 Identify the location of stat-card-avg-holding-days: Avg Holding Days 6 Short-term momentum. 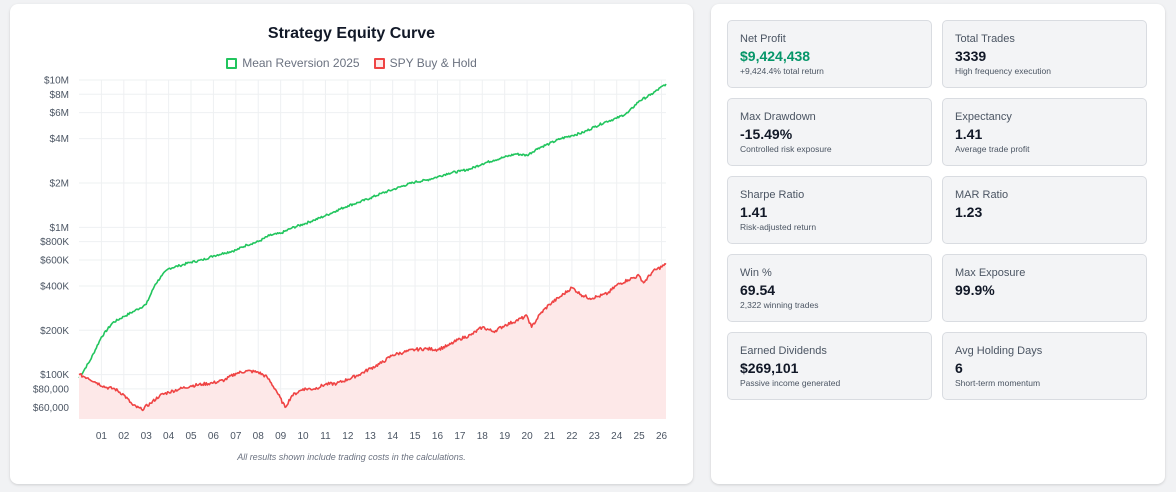
(1044, 366).